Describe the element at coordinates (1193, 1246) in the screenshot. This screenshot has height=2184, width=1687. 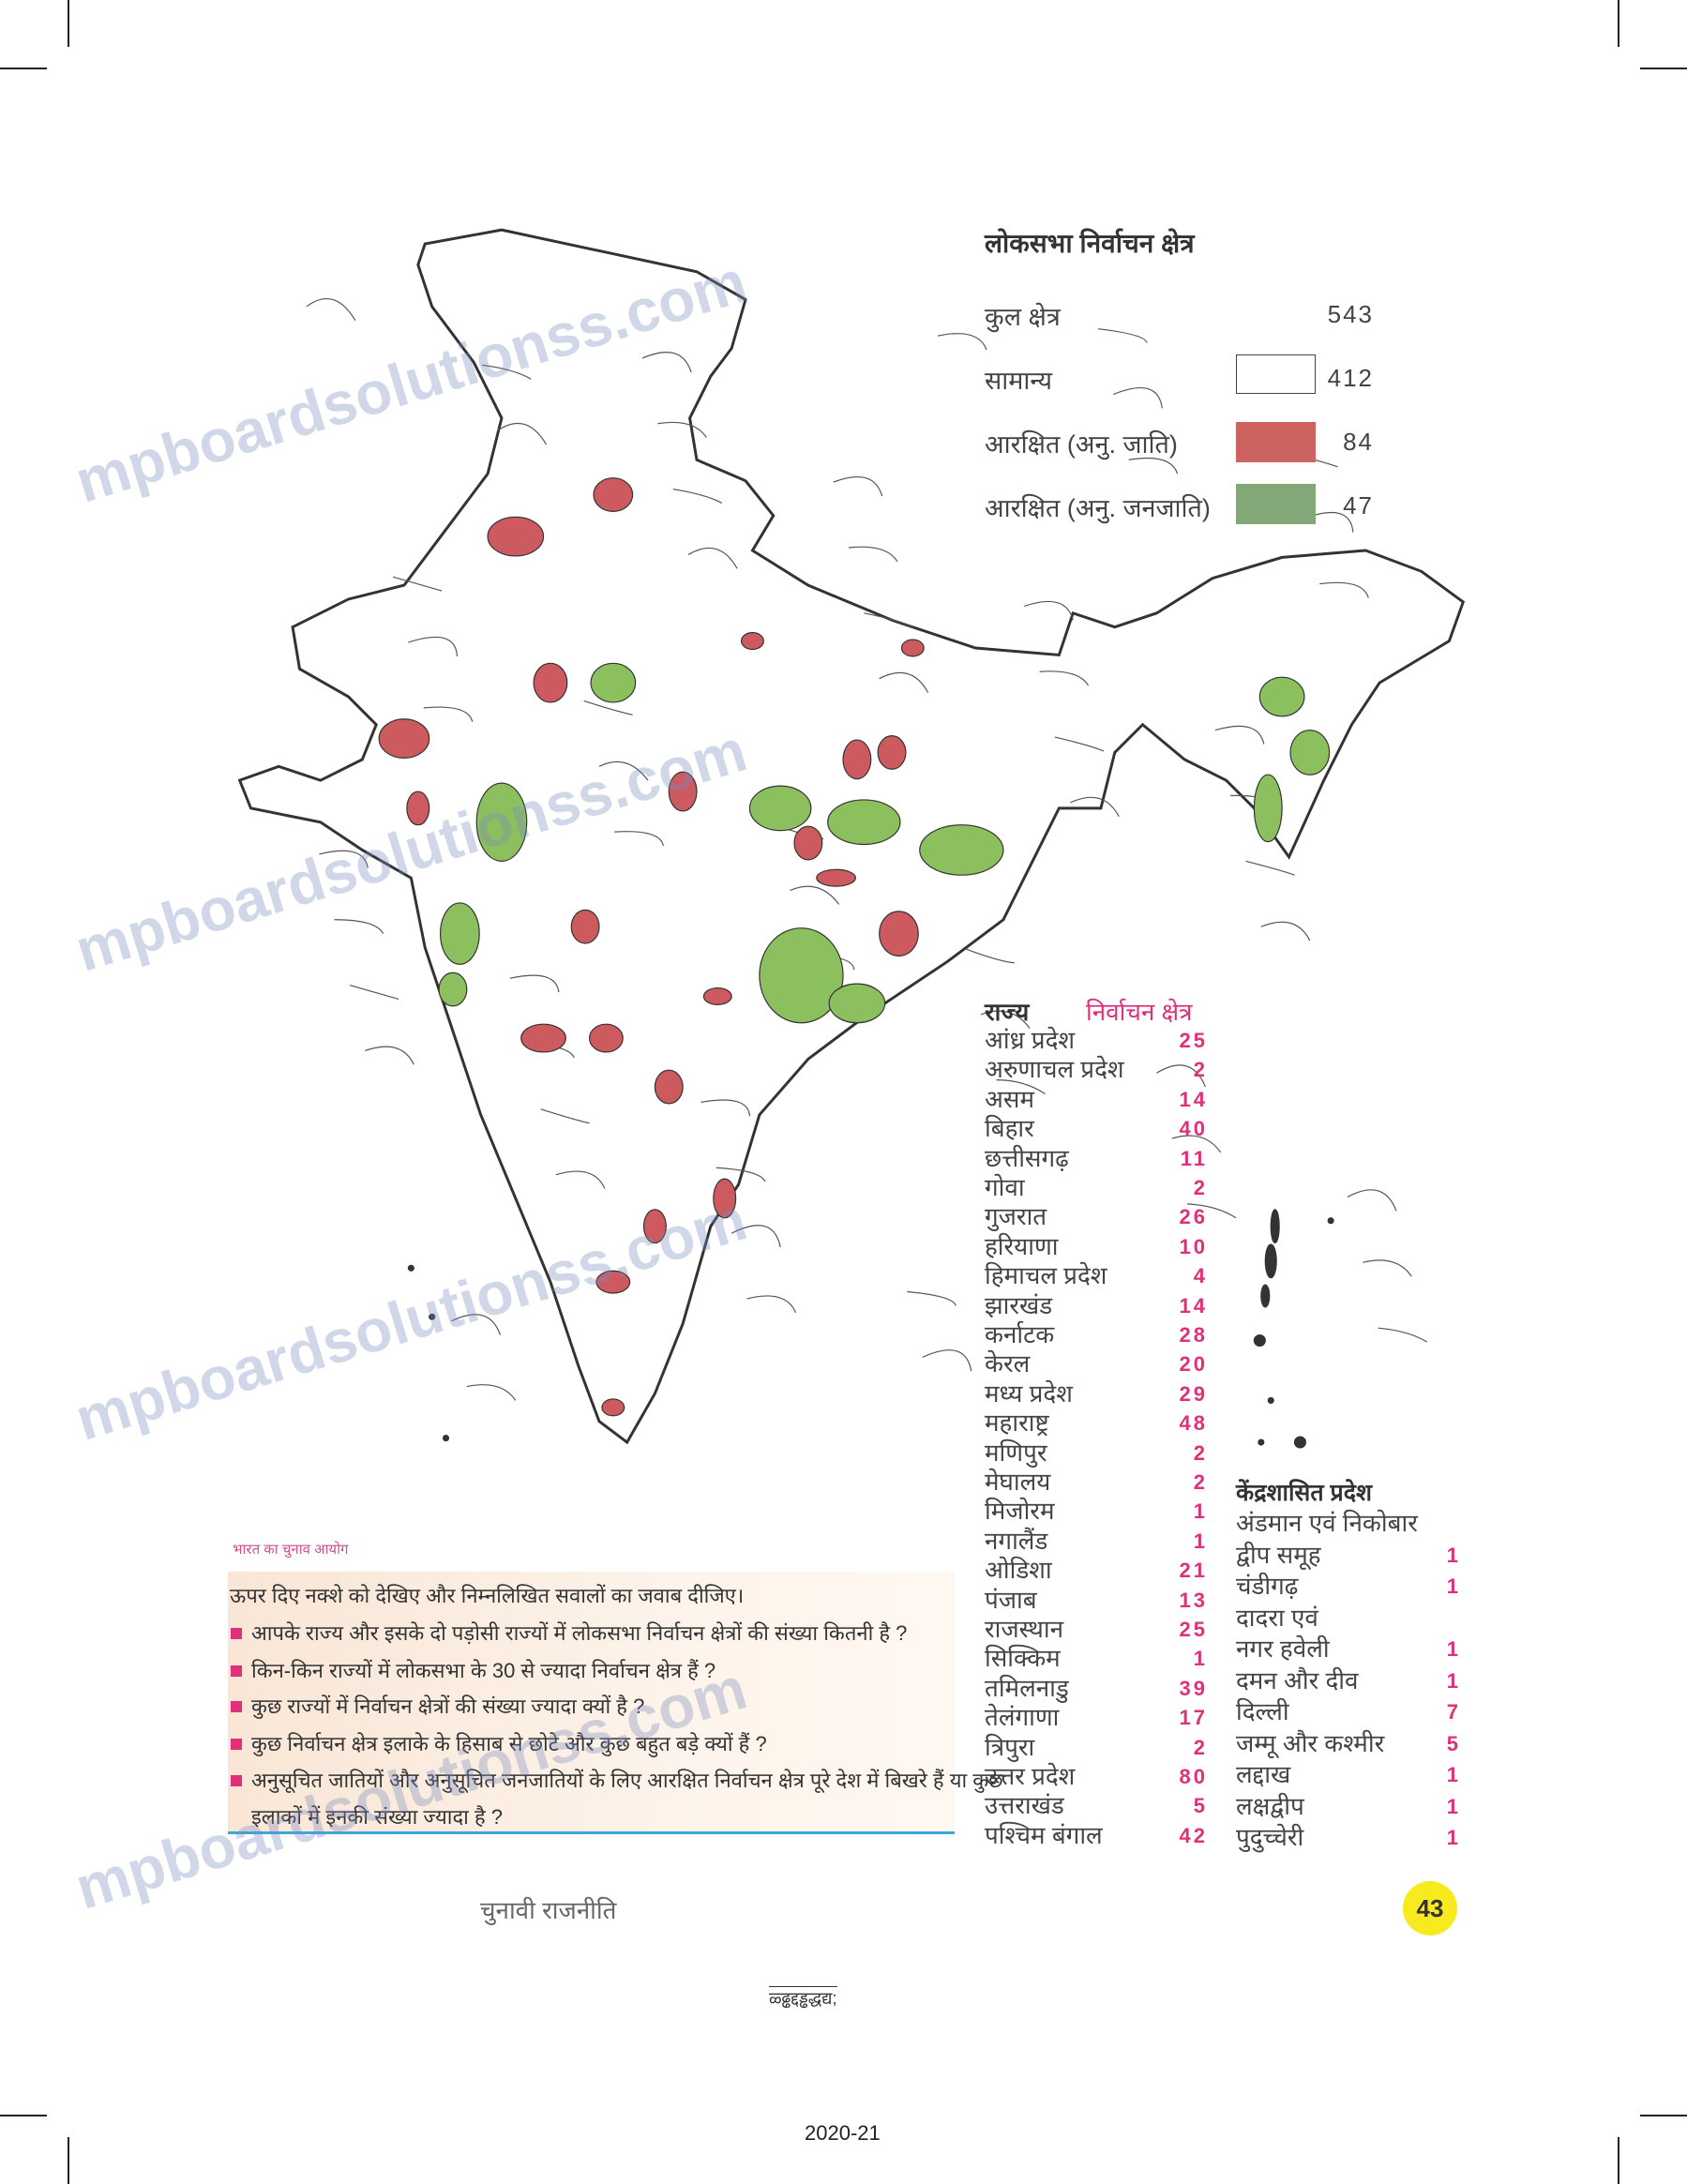
I see `state-seats: 10` at that location.